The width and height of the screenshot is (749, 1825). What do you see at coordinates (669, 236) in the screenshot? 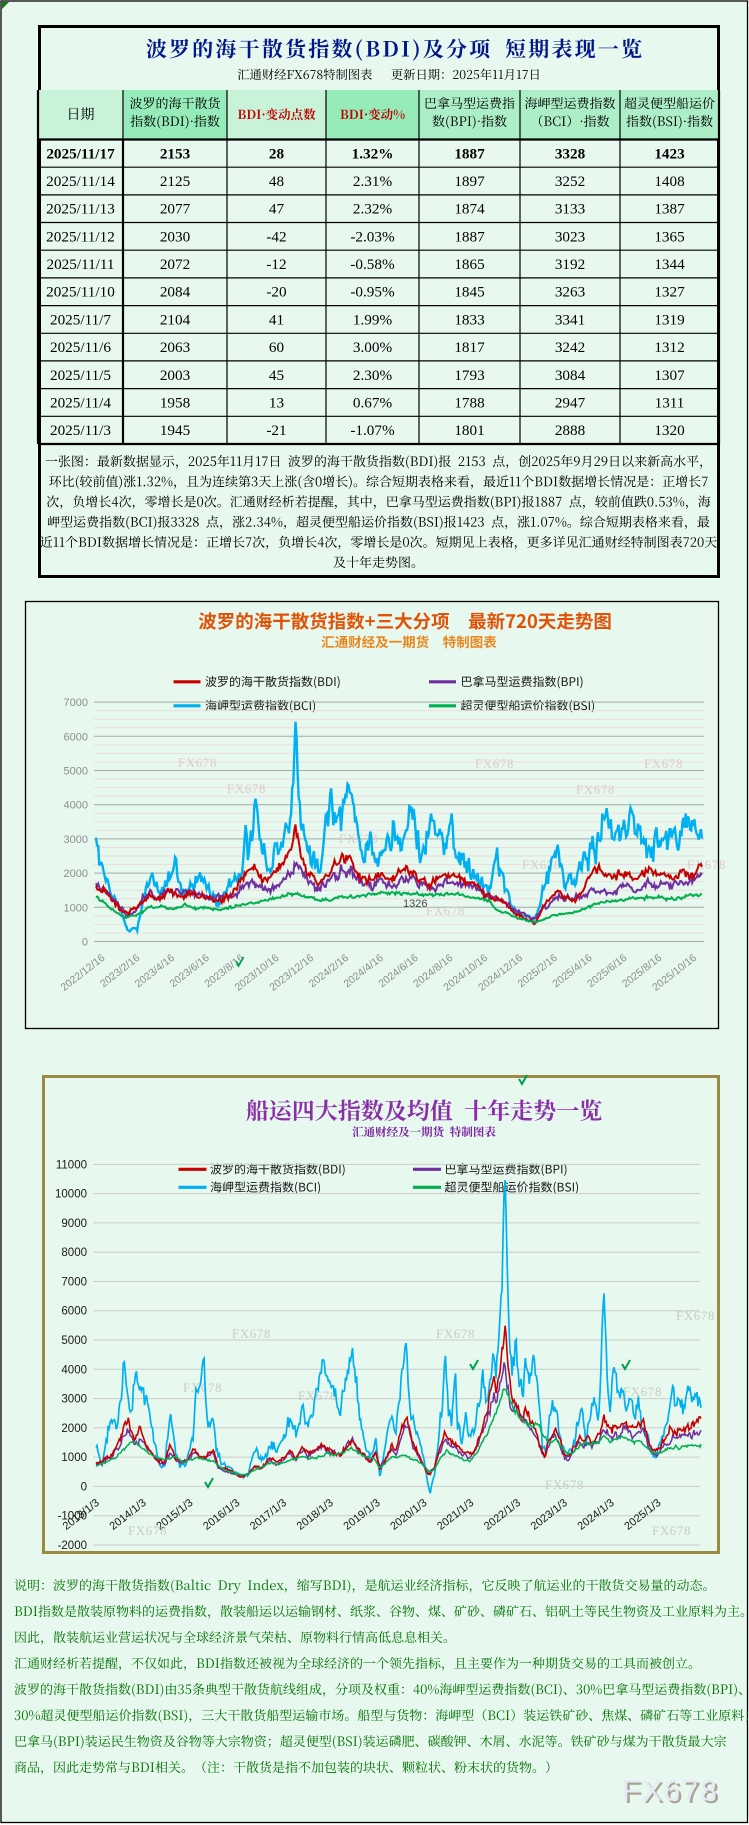
I see `svg-text: 1365` at bounding box center [669, 236].